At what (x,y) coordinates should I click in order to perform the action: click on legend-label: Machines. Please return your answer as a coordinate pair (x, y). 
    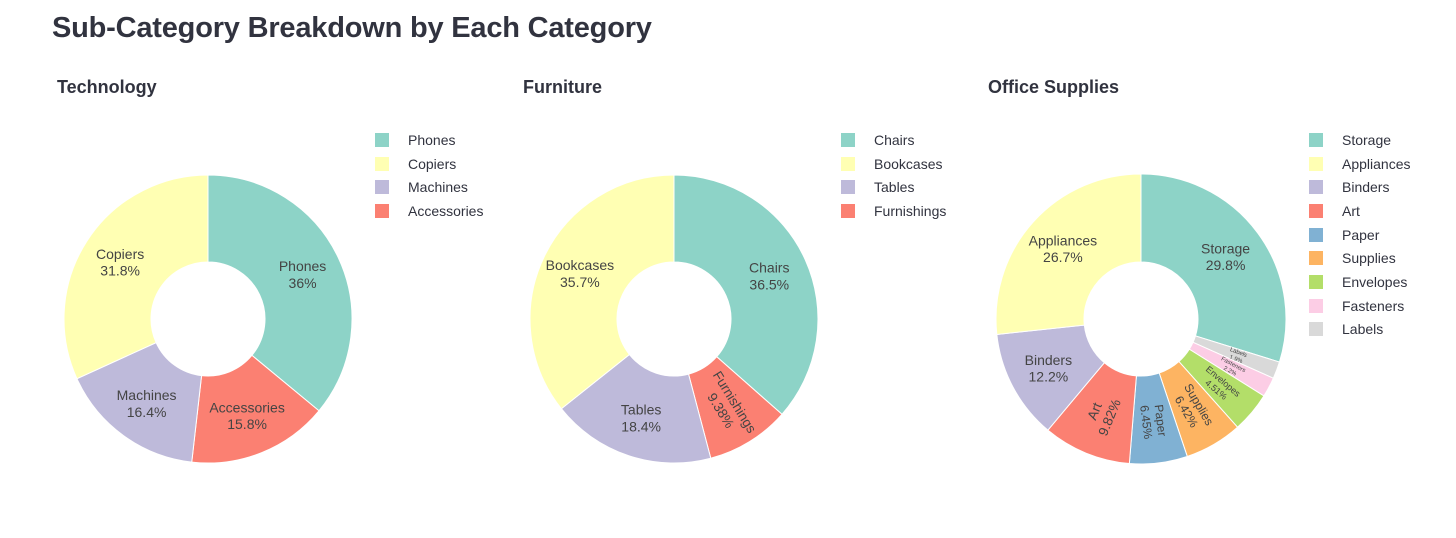
    Looking at the image, I should click on (438, 187).